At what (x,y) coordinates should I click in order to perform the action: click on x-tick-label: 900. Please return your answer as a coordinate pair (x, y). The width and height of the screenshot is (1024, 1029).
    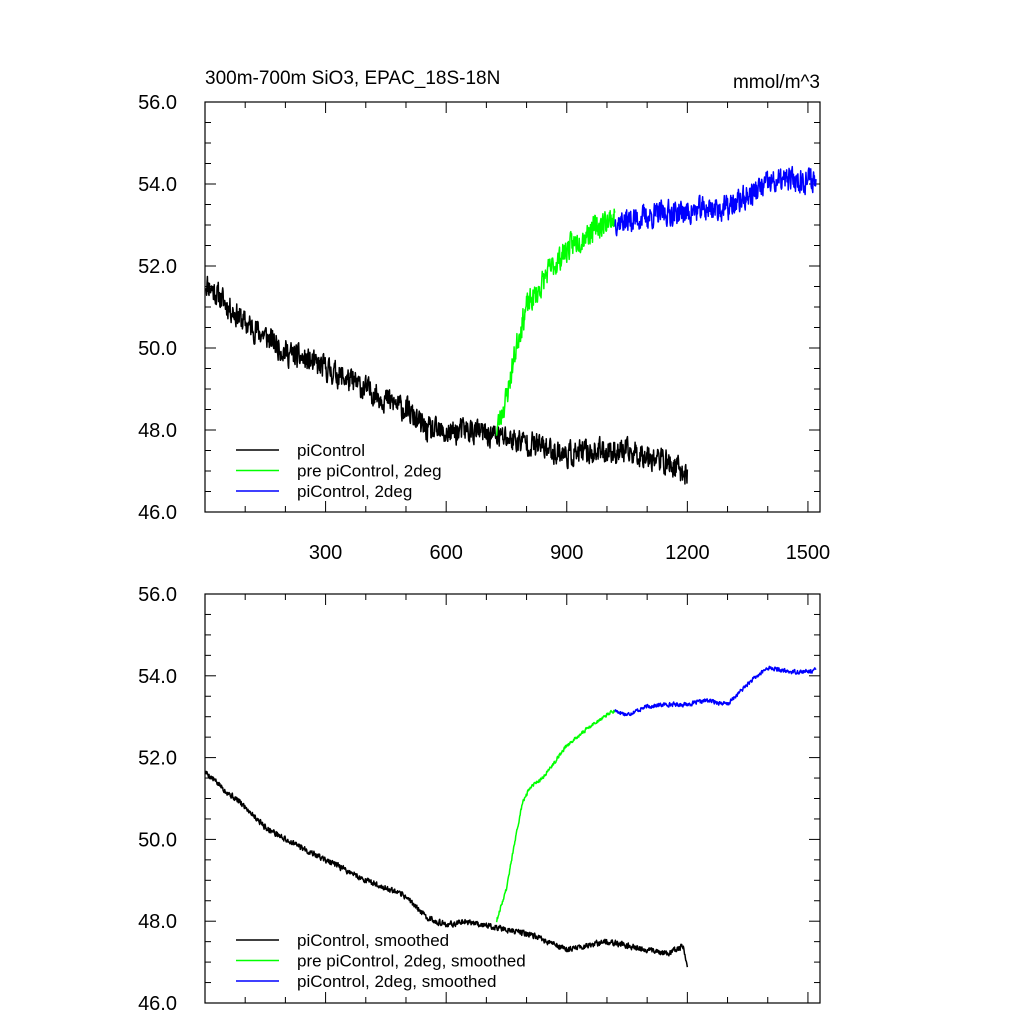
    Looking at the image, I should click on (566, 553).